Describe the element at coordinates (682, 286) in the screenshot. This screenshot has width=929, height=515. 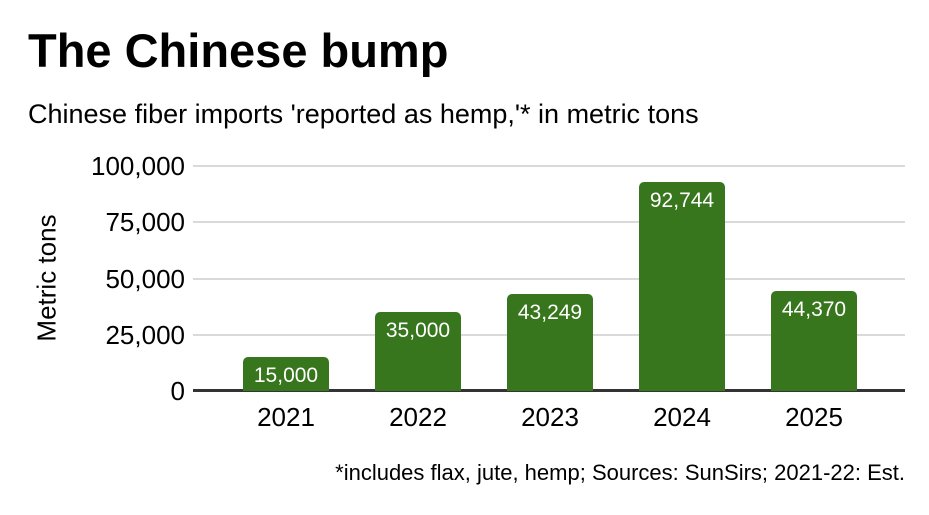
I see `bar-2024: 92,744` at that location.